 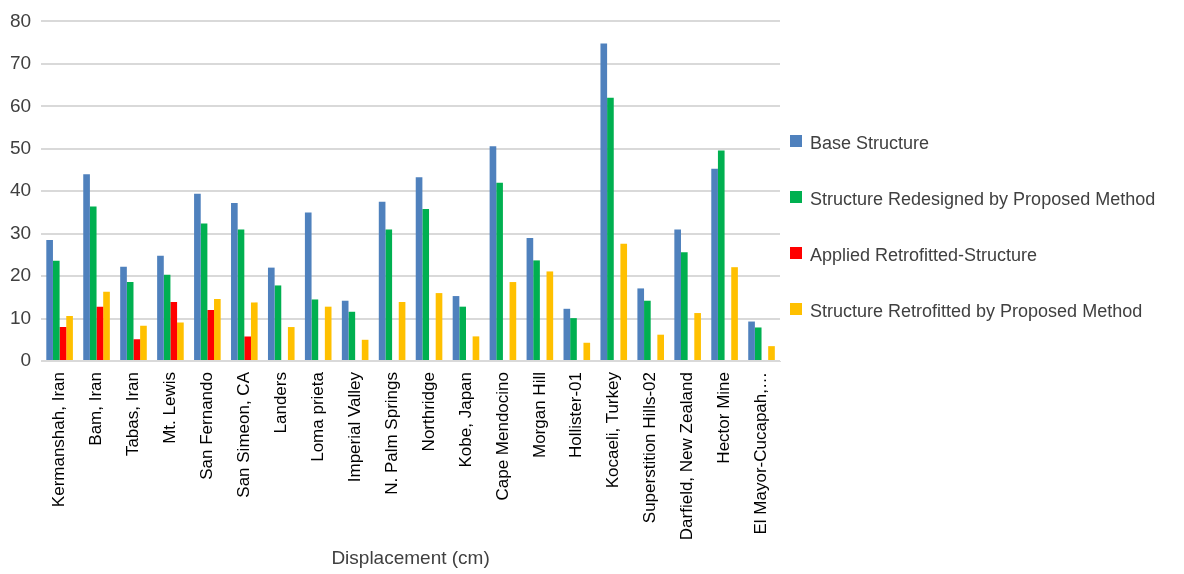 What do you see at coordinates (20, 63) in the screenshot?
I see `y-tick-label: 70` at bounding box center [20, 63].